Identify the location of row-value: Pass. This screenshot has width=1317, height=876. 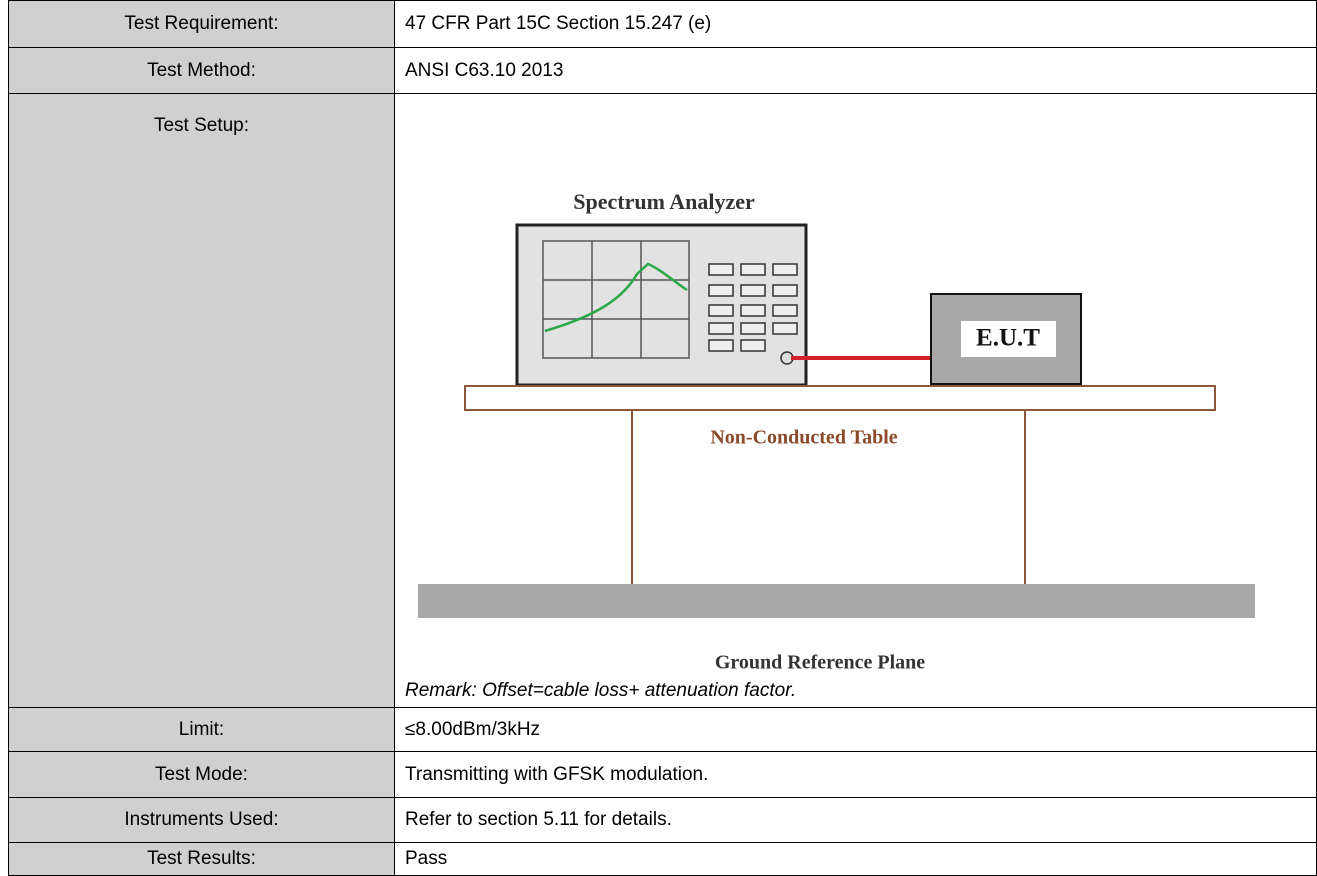
(855, 859).